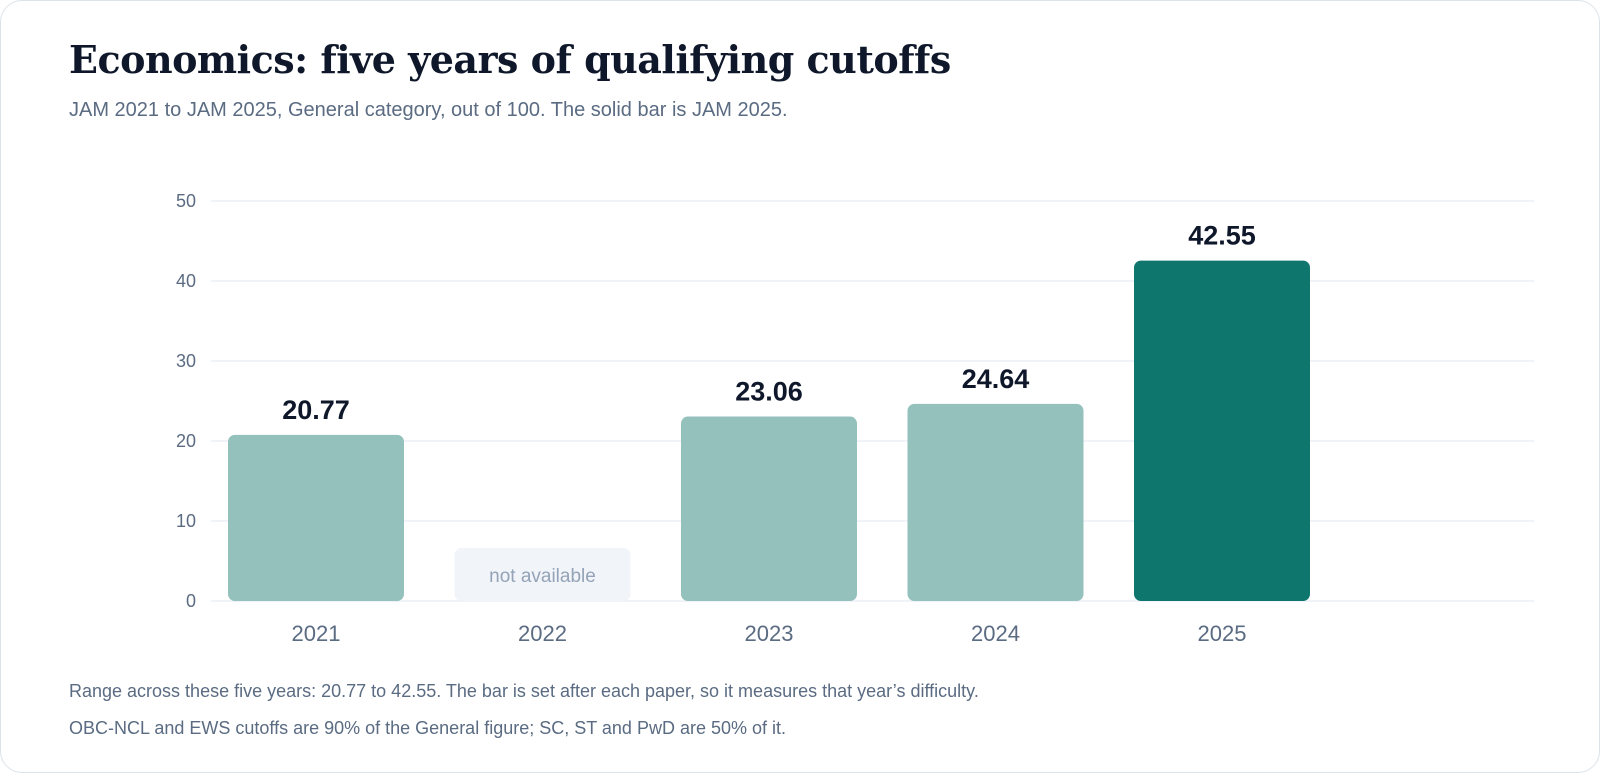  I want to click on y-tick-label: 0, so click(191, 601).